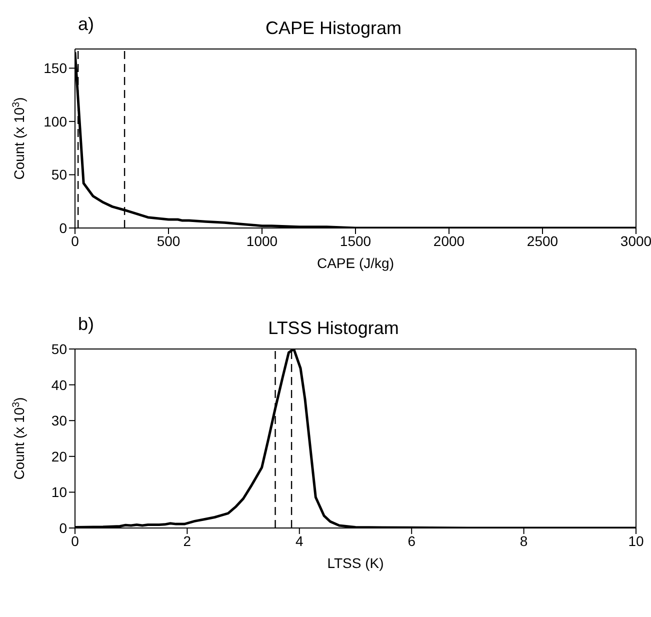  Describe the element at coordinates (636, 540) in the screenshot. I see `x-tick-label: 10` at that location.